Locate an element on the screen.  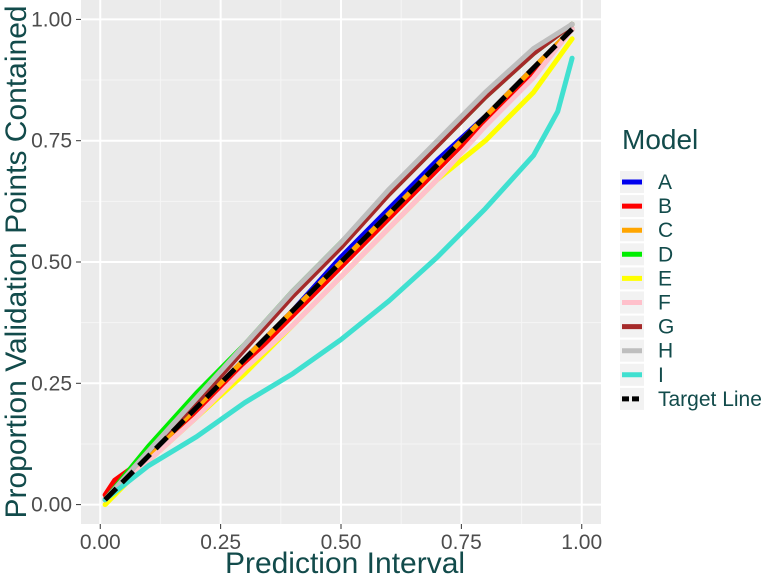
legend-label: A is located at coordinates (665, 182).